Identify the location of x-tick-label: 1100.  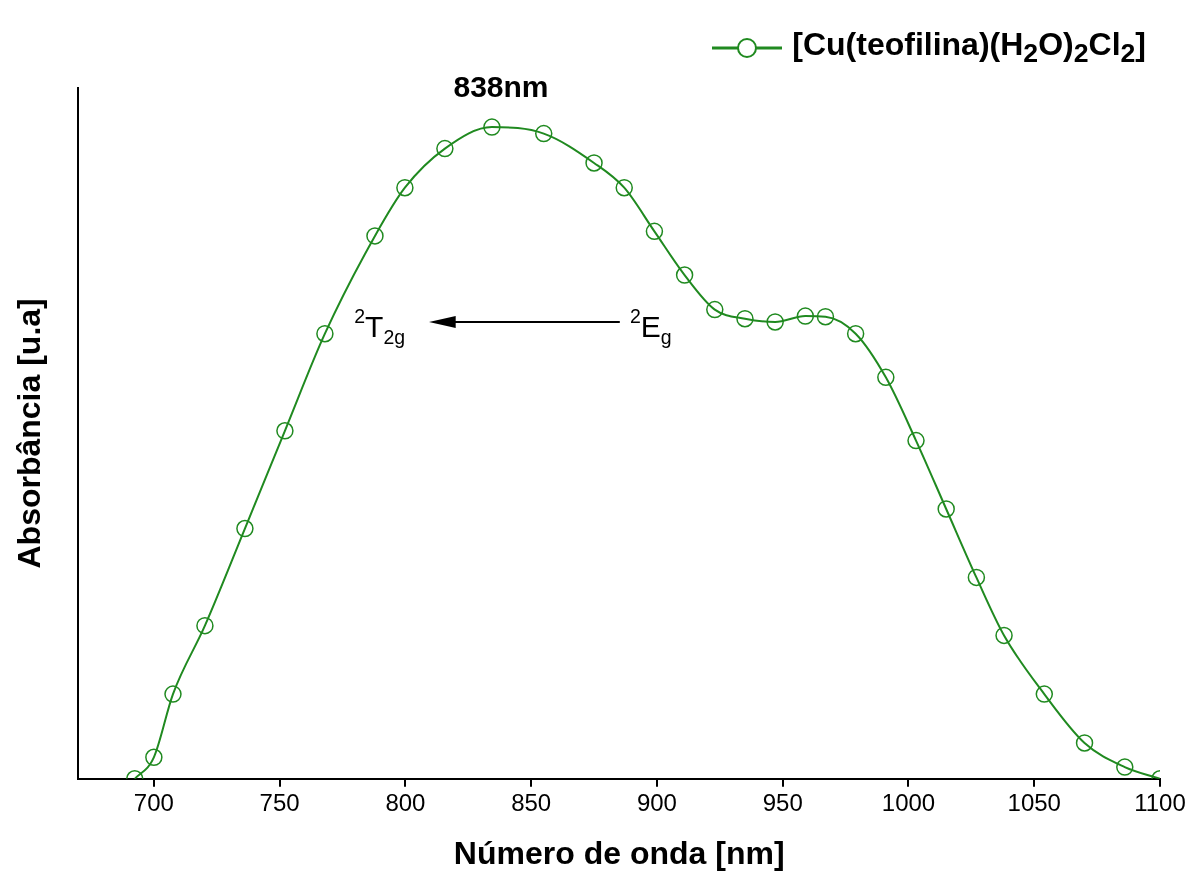
(1160, 802).